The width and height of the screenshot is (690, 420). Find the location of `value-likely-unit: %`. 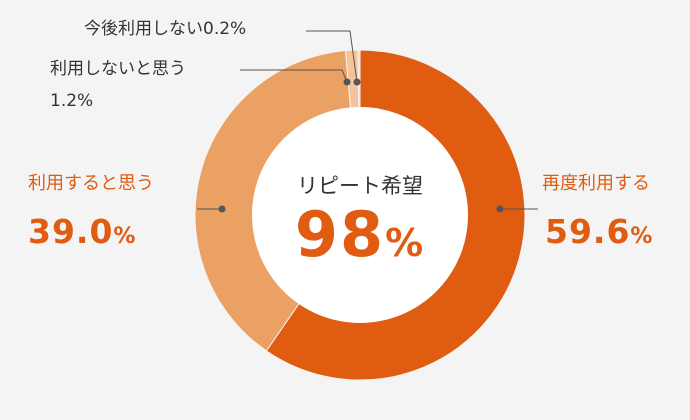

value-likely-unit: % is located at coordinates (125, 236).